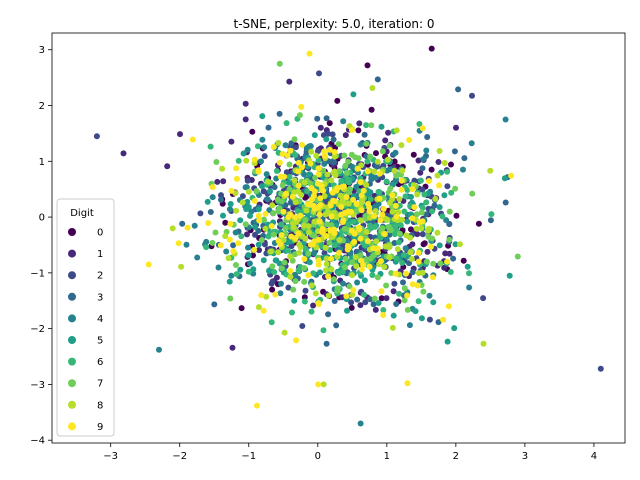  I want to click on legend-label-digit-6: 6, so click(100, 362).